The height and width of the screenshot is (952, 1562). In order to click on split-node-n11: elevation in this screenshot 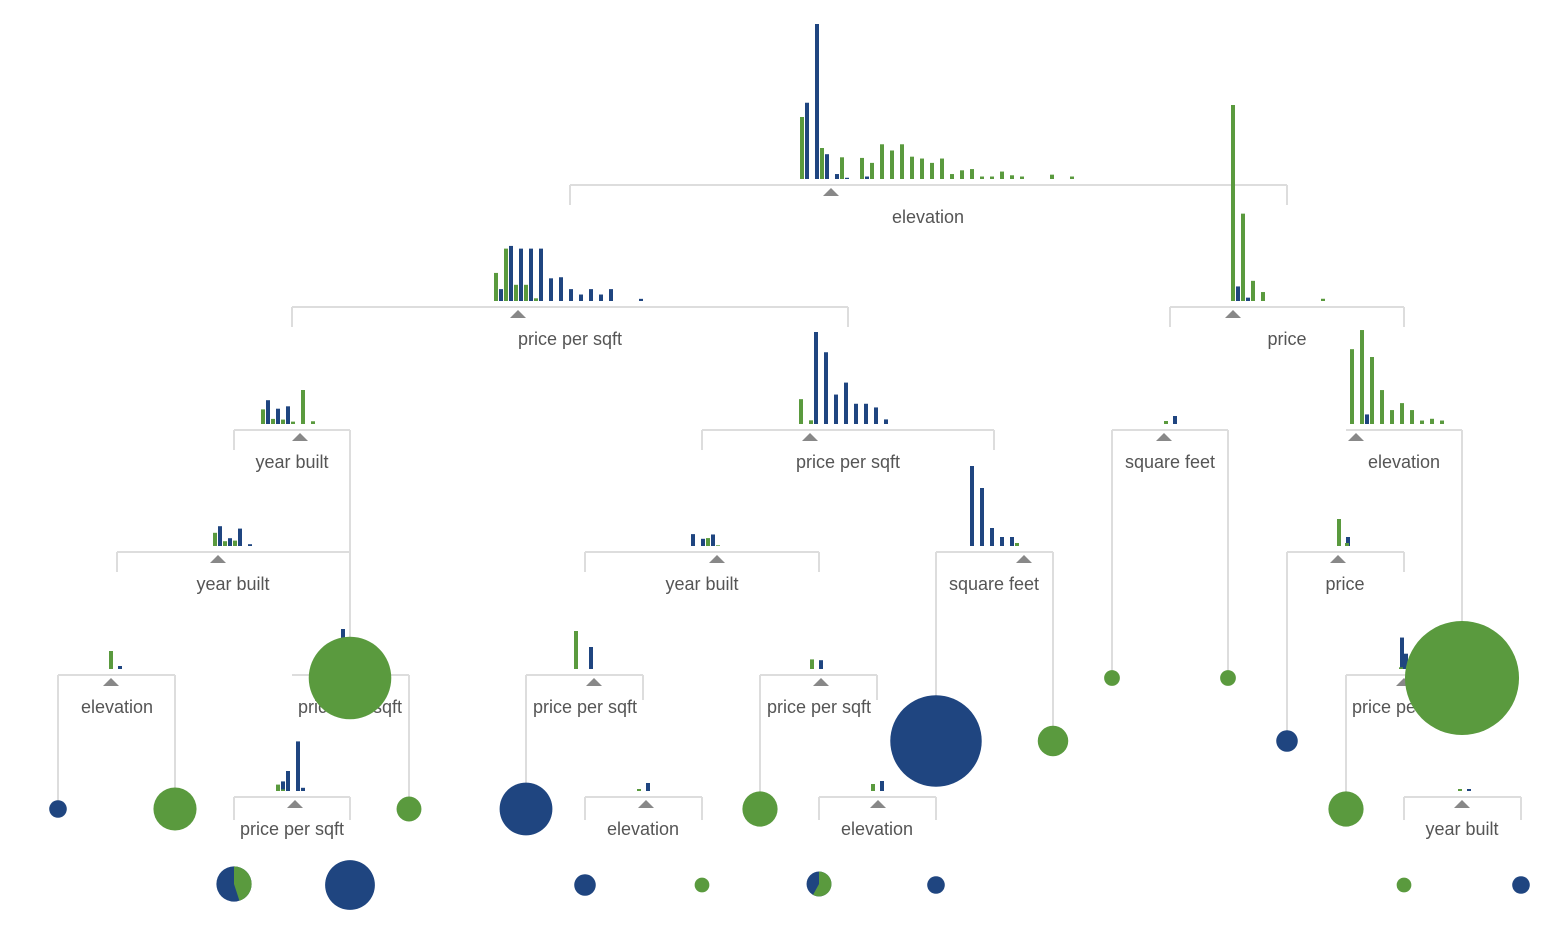, I will do `click(116, 684)`.